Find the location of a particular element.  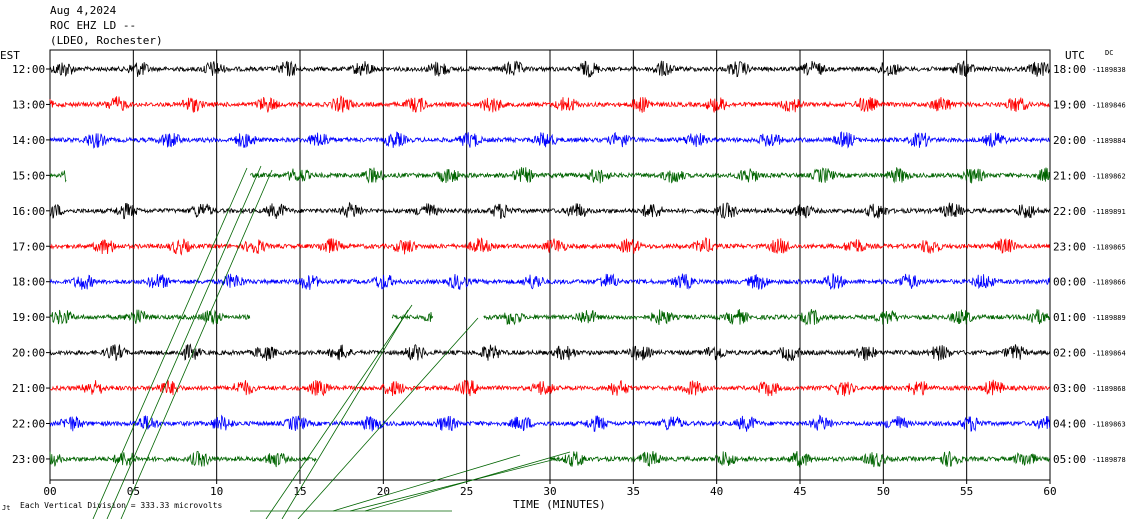

est-label: 22:00 is located at coordinates (28, 424).